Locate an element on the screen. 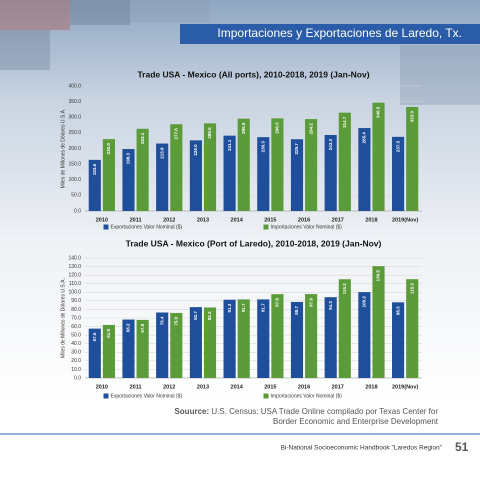  value-label: 100.2 is located at coordinates (364, 302).